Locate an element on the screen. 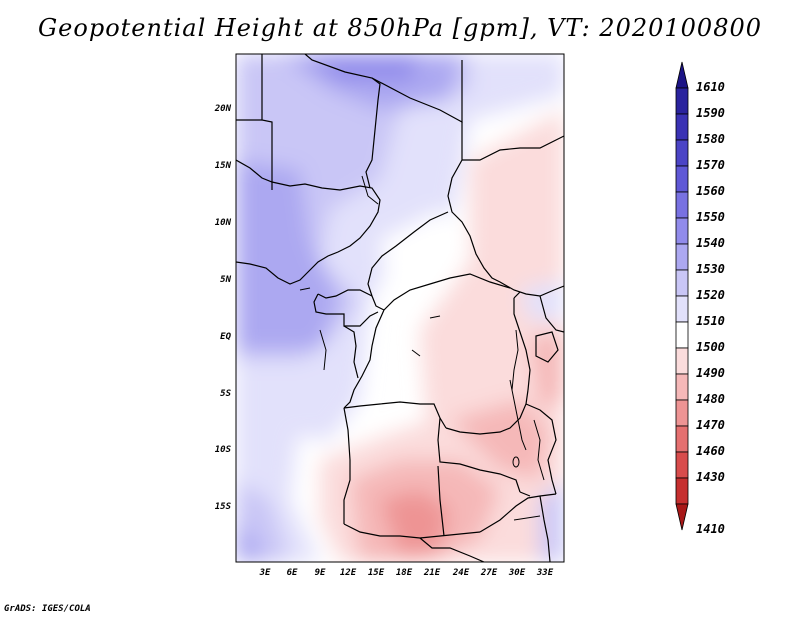 The height and width of the screenshot is (618, 800). colorbar-label: 1480 is located at coordinates (710, 399).